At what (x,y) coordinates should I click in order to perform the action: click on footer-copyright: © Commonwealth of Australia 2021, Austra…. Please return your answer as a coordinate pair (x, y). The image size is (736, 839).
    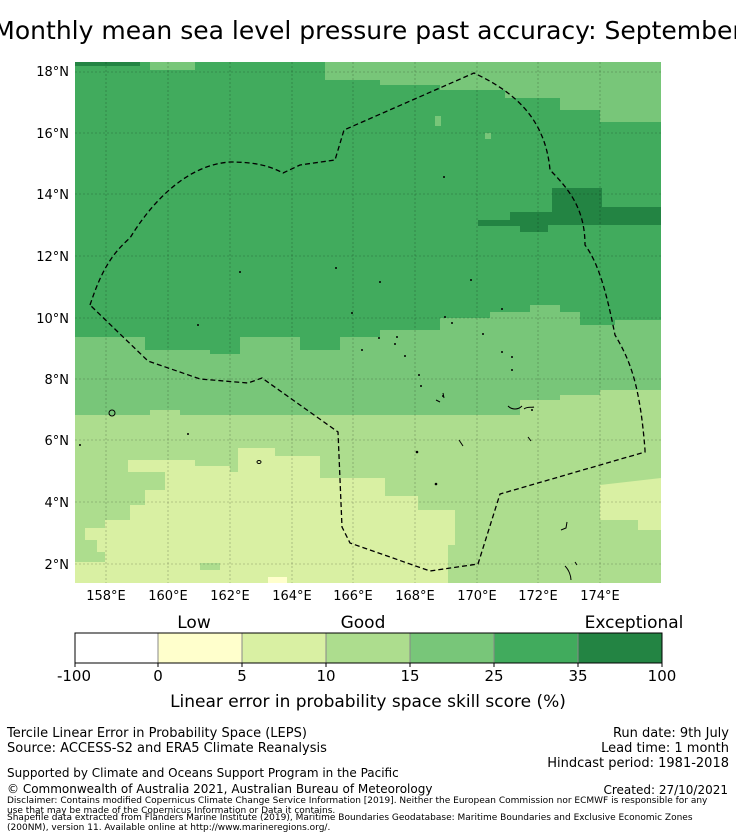
    Looking at the image, I should click on (220, 789).